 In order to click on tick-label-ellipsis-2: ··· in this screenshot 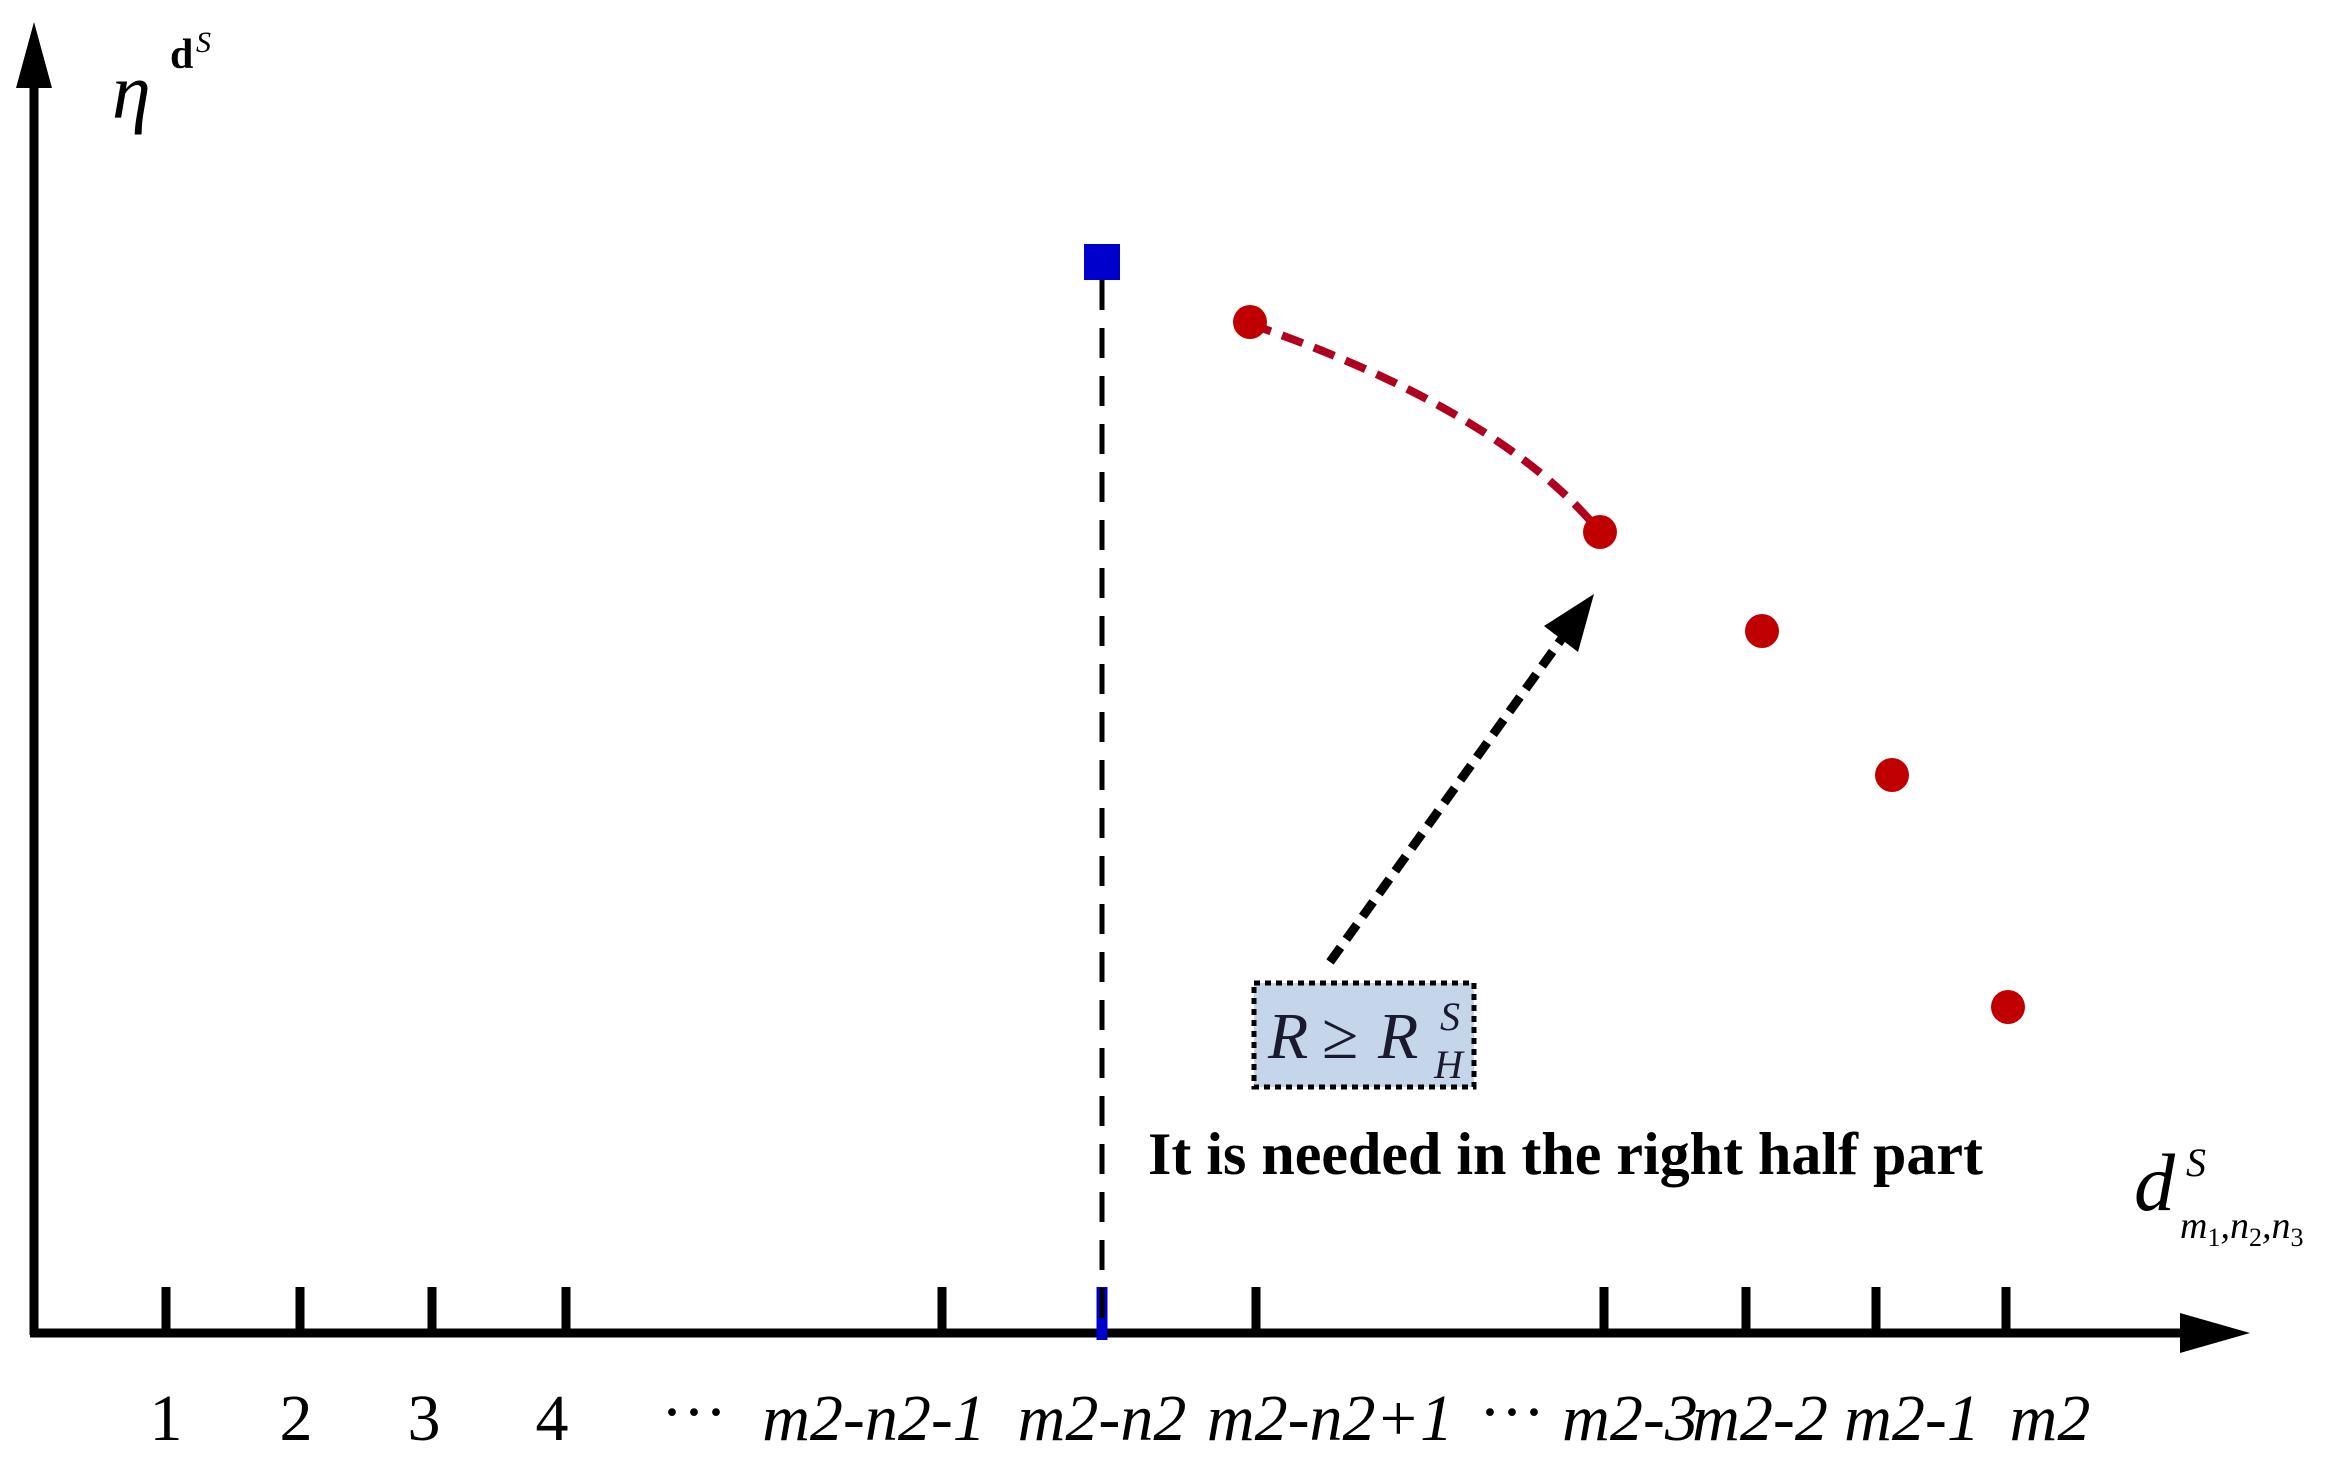, I will do `click(1512, 1412)`.